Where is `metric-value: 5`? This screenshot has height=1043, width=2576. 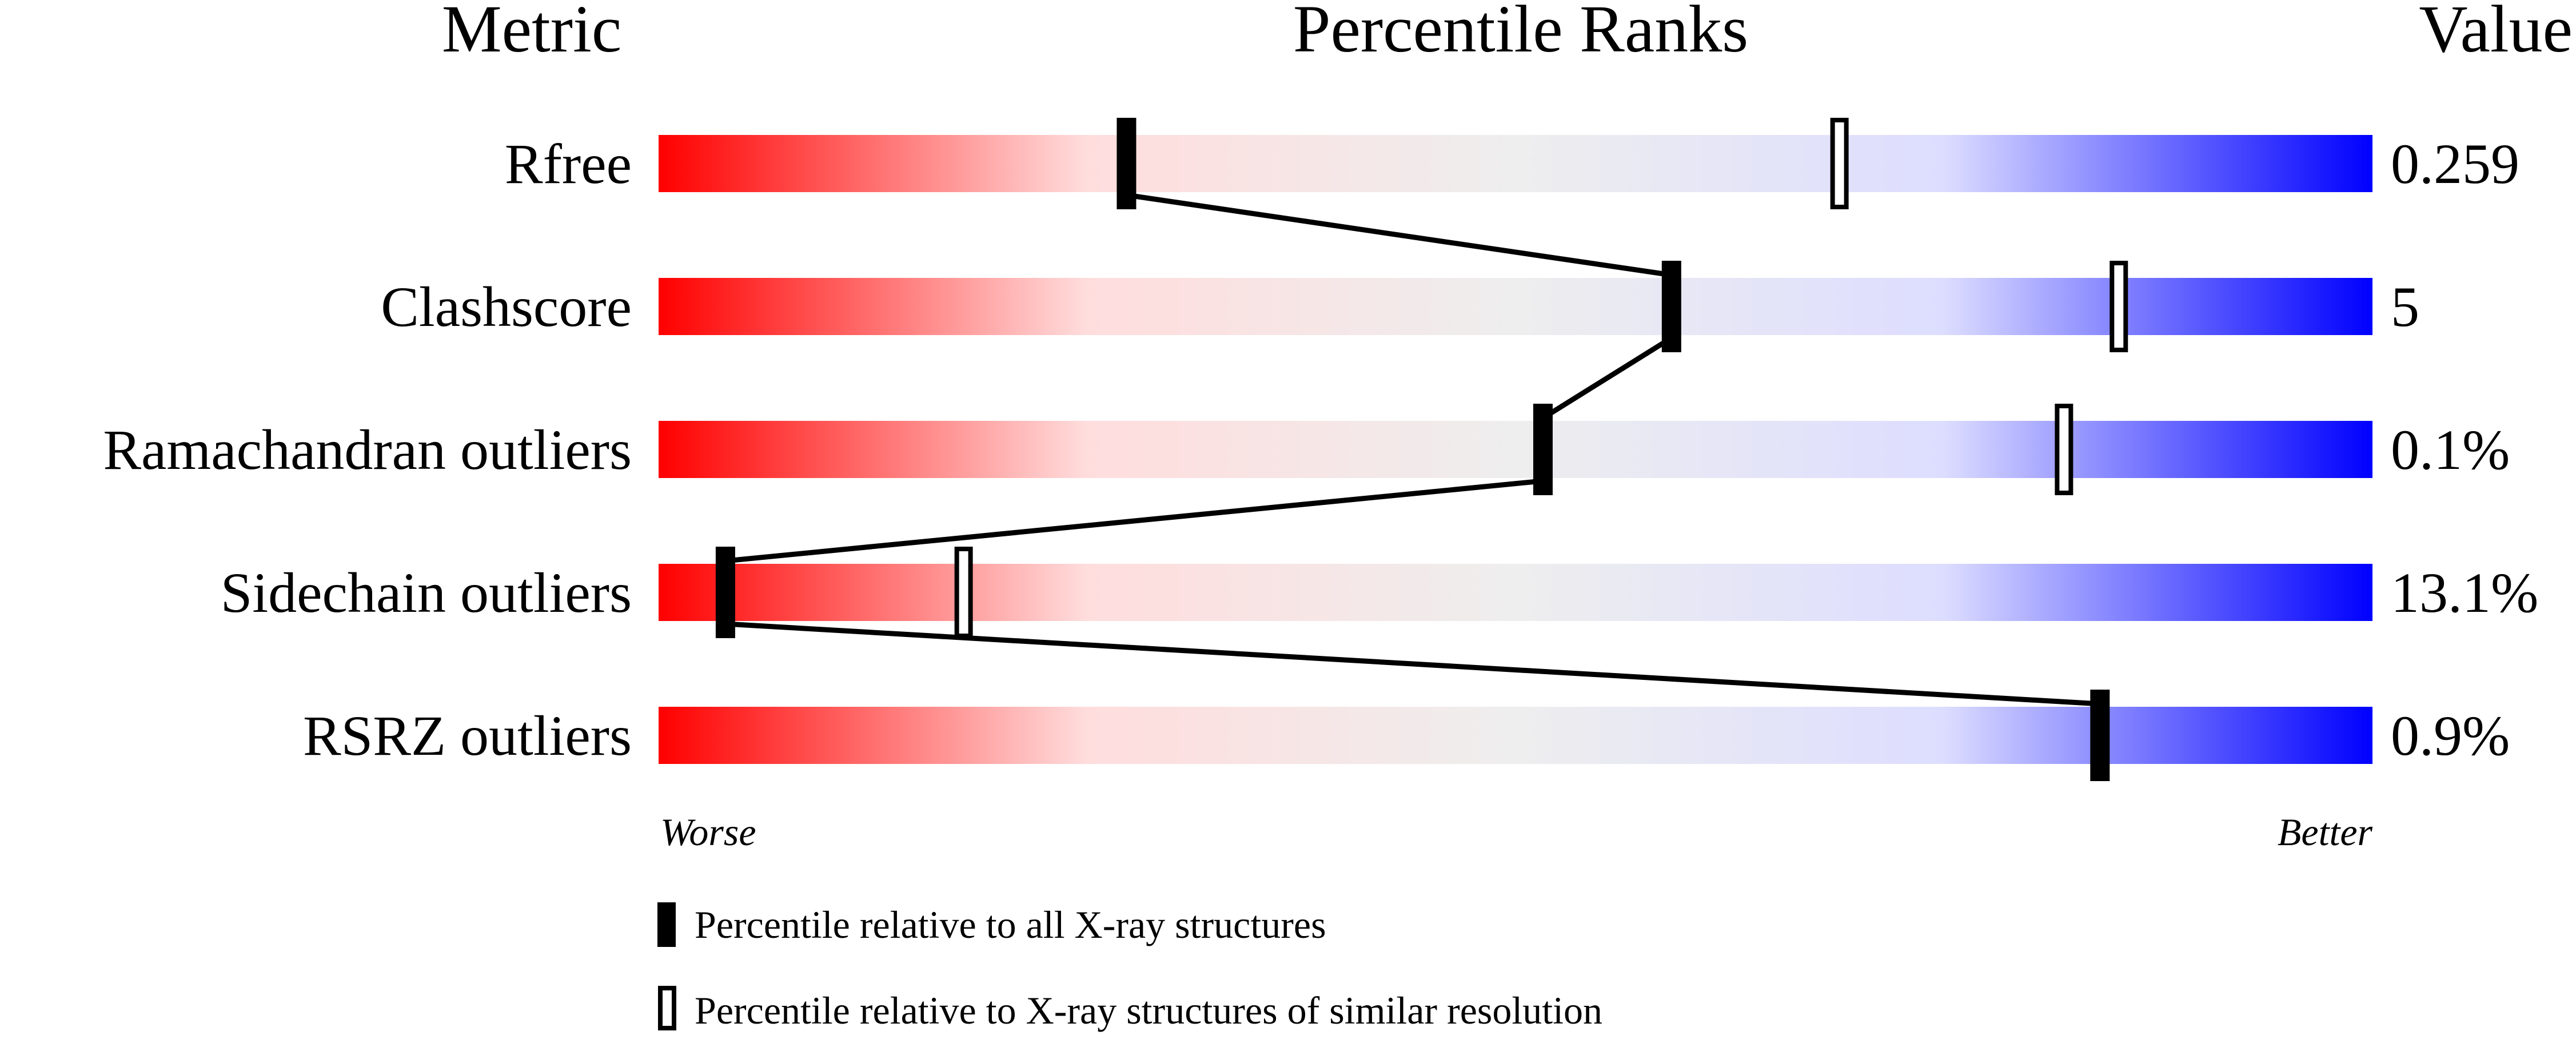 metric-value: 5 is located at coordinates (2405, 307).